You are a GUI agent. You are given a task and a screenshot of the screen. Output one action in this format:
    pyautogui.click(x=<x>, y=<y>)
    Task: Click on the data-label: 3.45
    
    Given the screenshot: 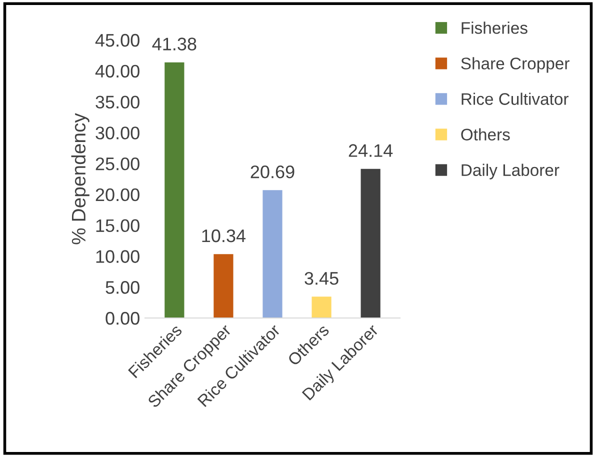 What is the action you would take?
    pyautogui.click(x=321, y=278)
    